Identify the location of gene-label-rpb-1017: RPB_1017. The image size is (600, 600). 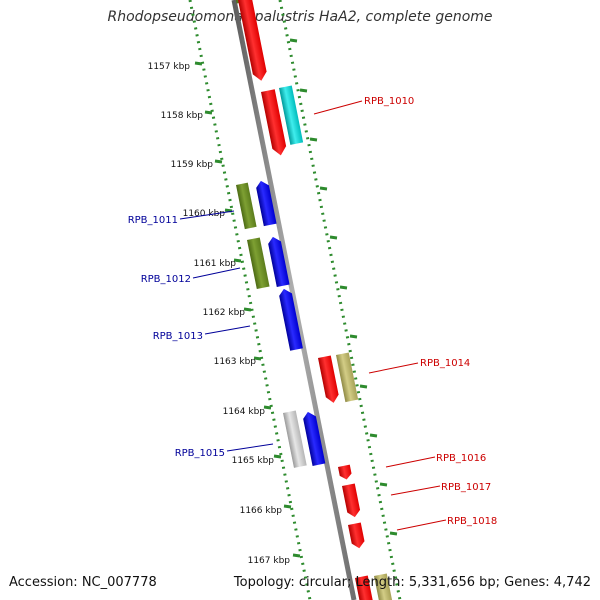
(466, 487).